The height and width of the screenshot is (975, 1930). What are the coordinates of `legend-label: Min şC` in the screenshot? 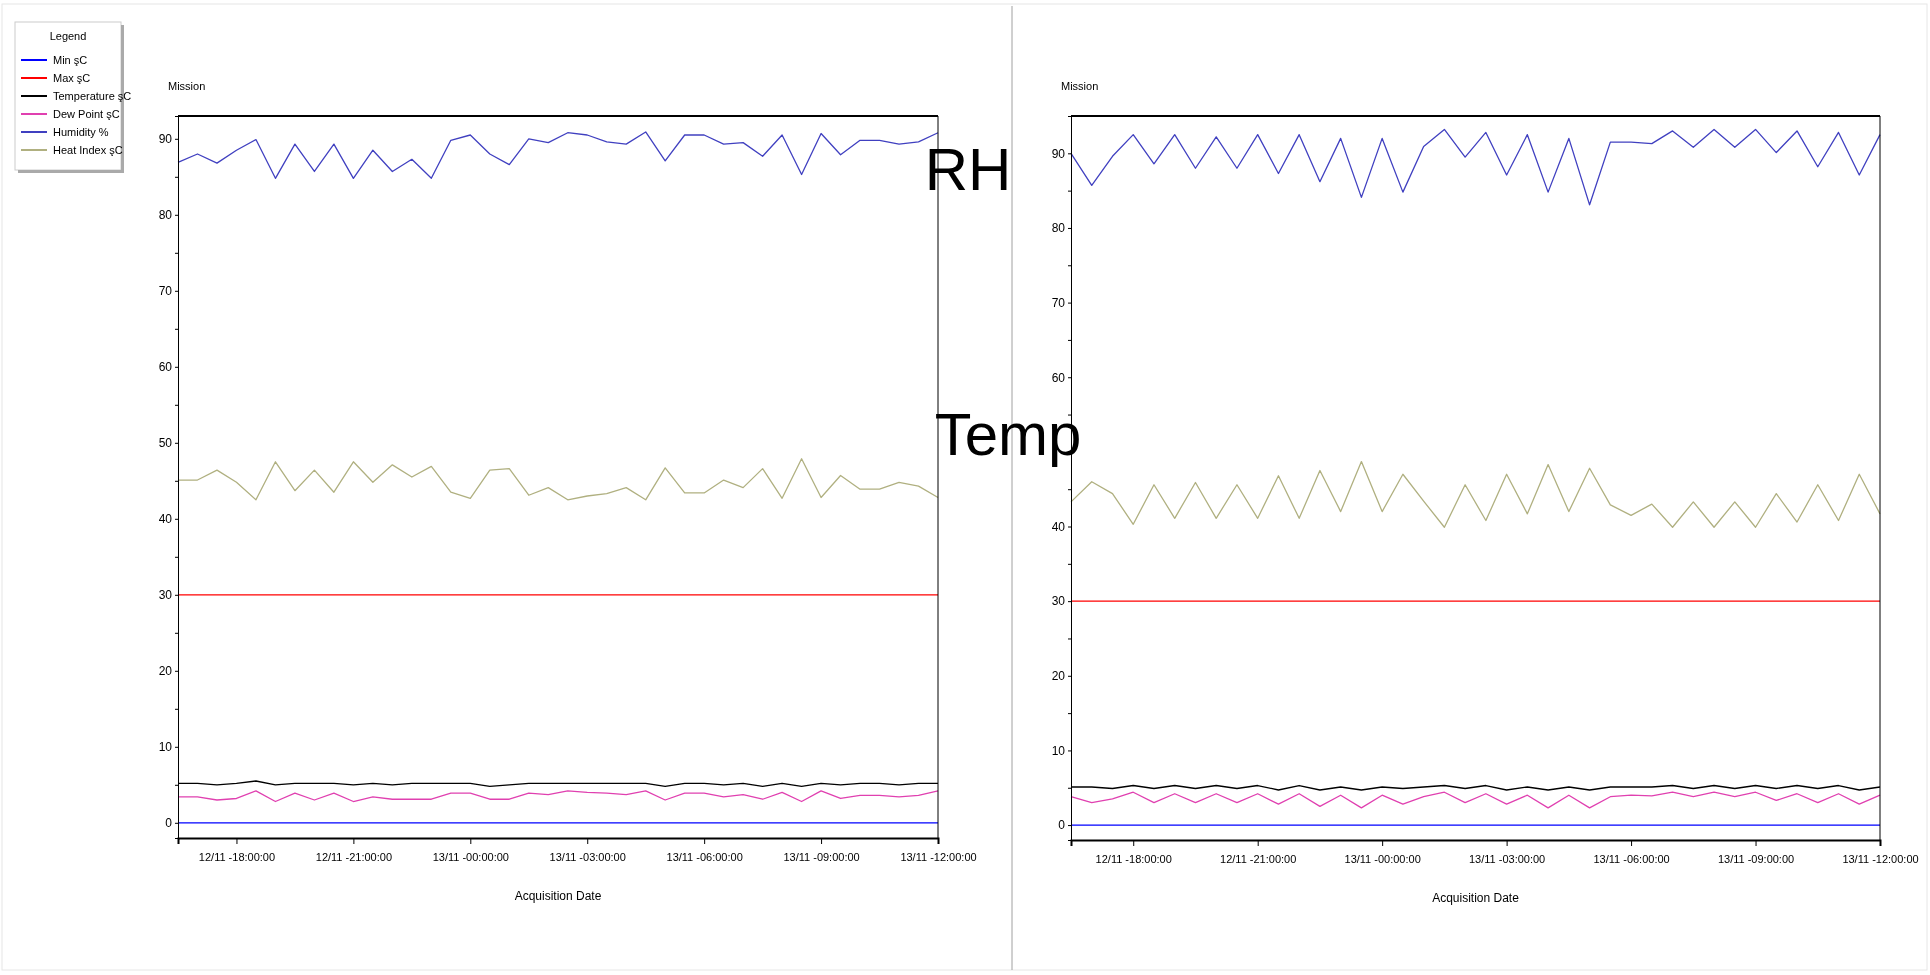 It's located at (70, 60).